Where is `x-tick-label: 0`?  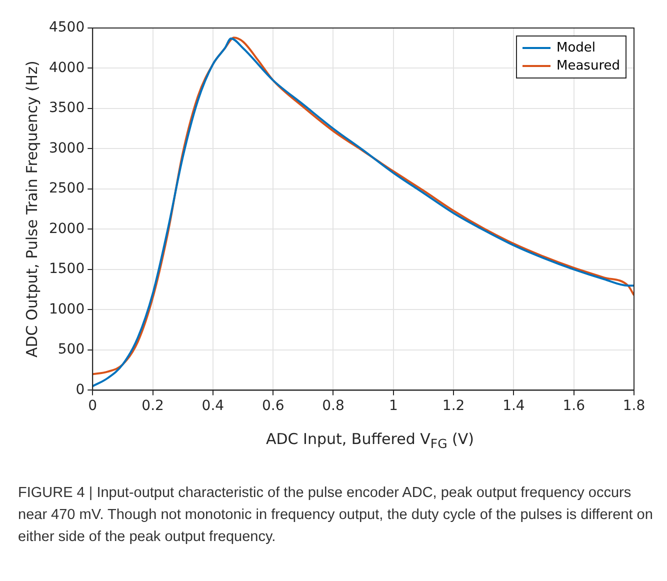 x-tick-label: 0 is located at coordinates (93, 406).